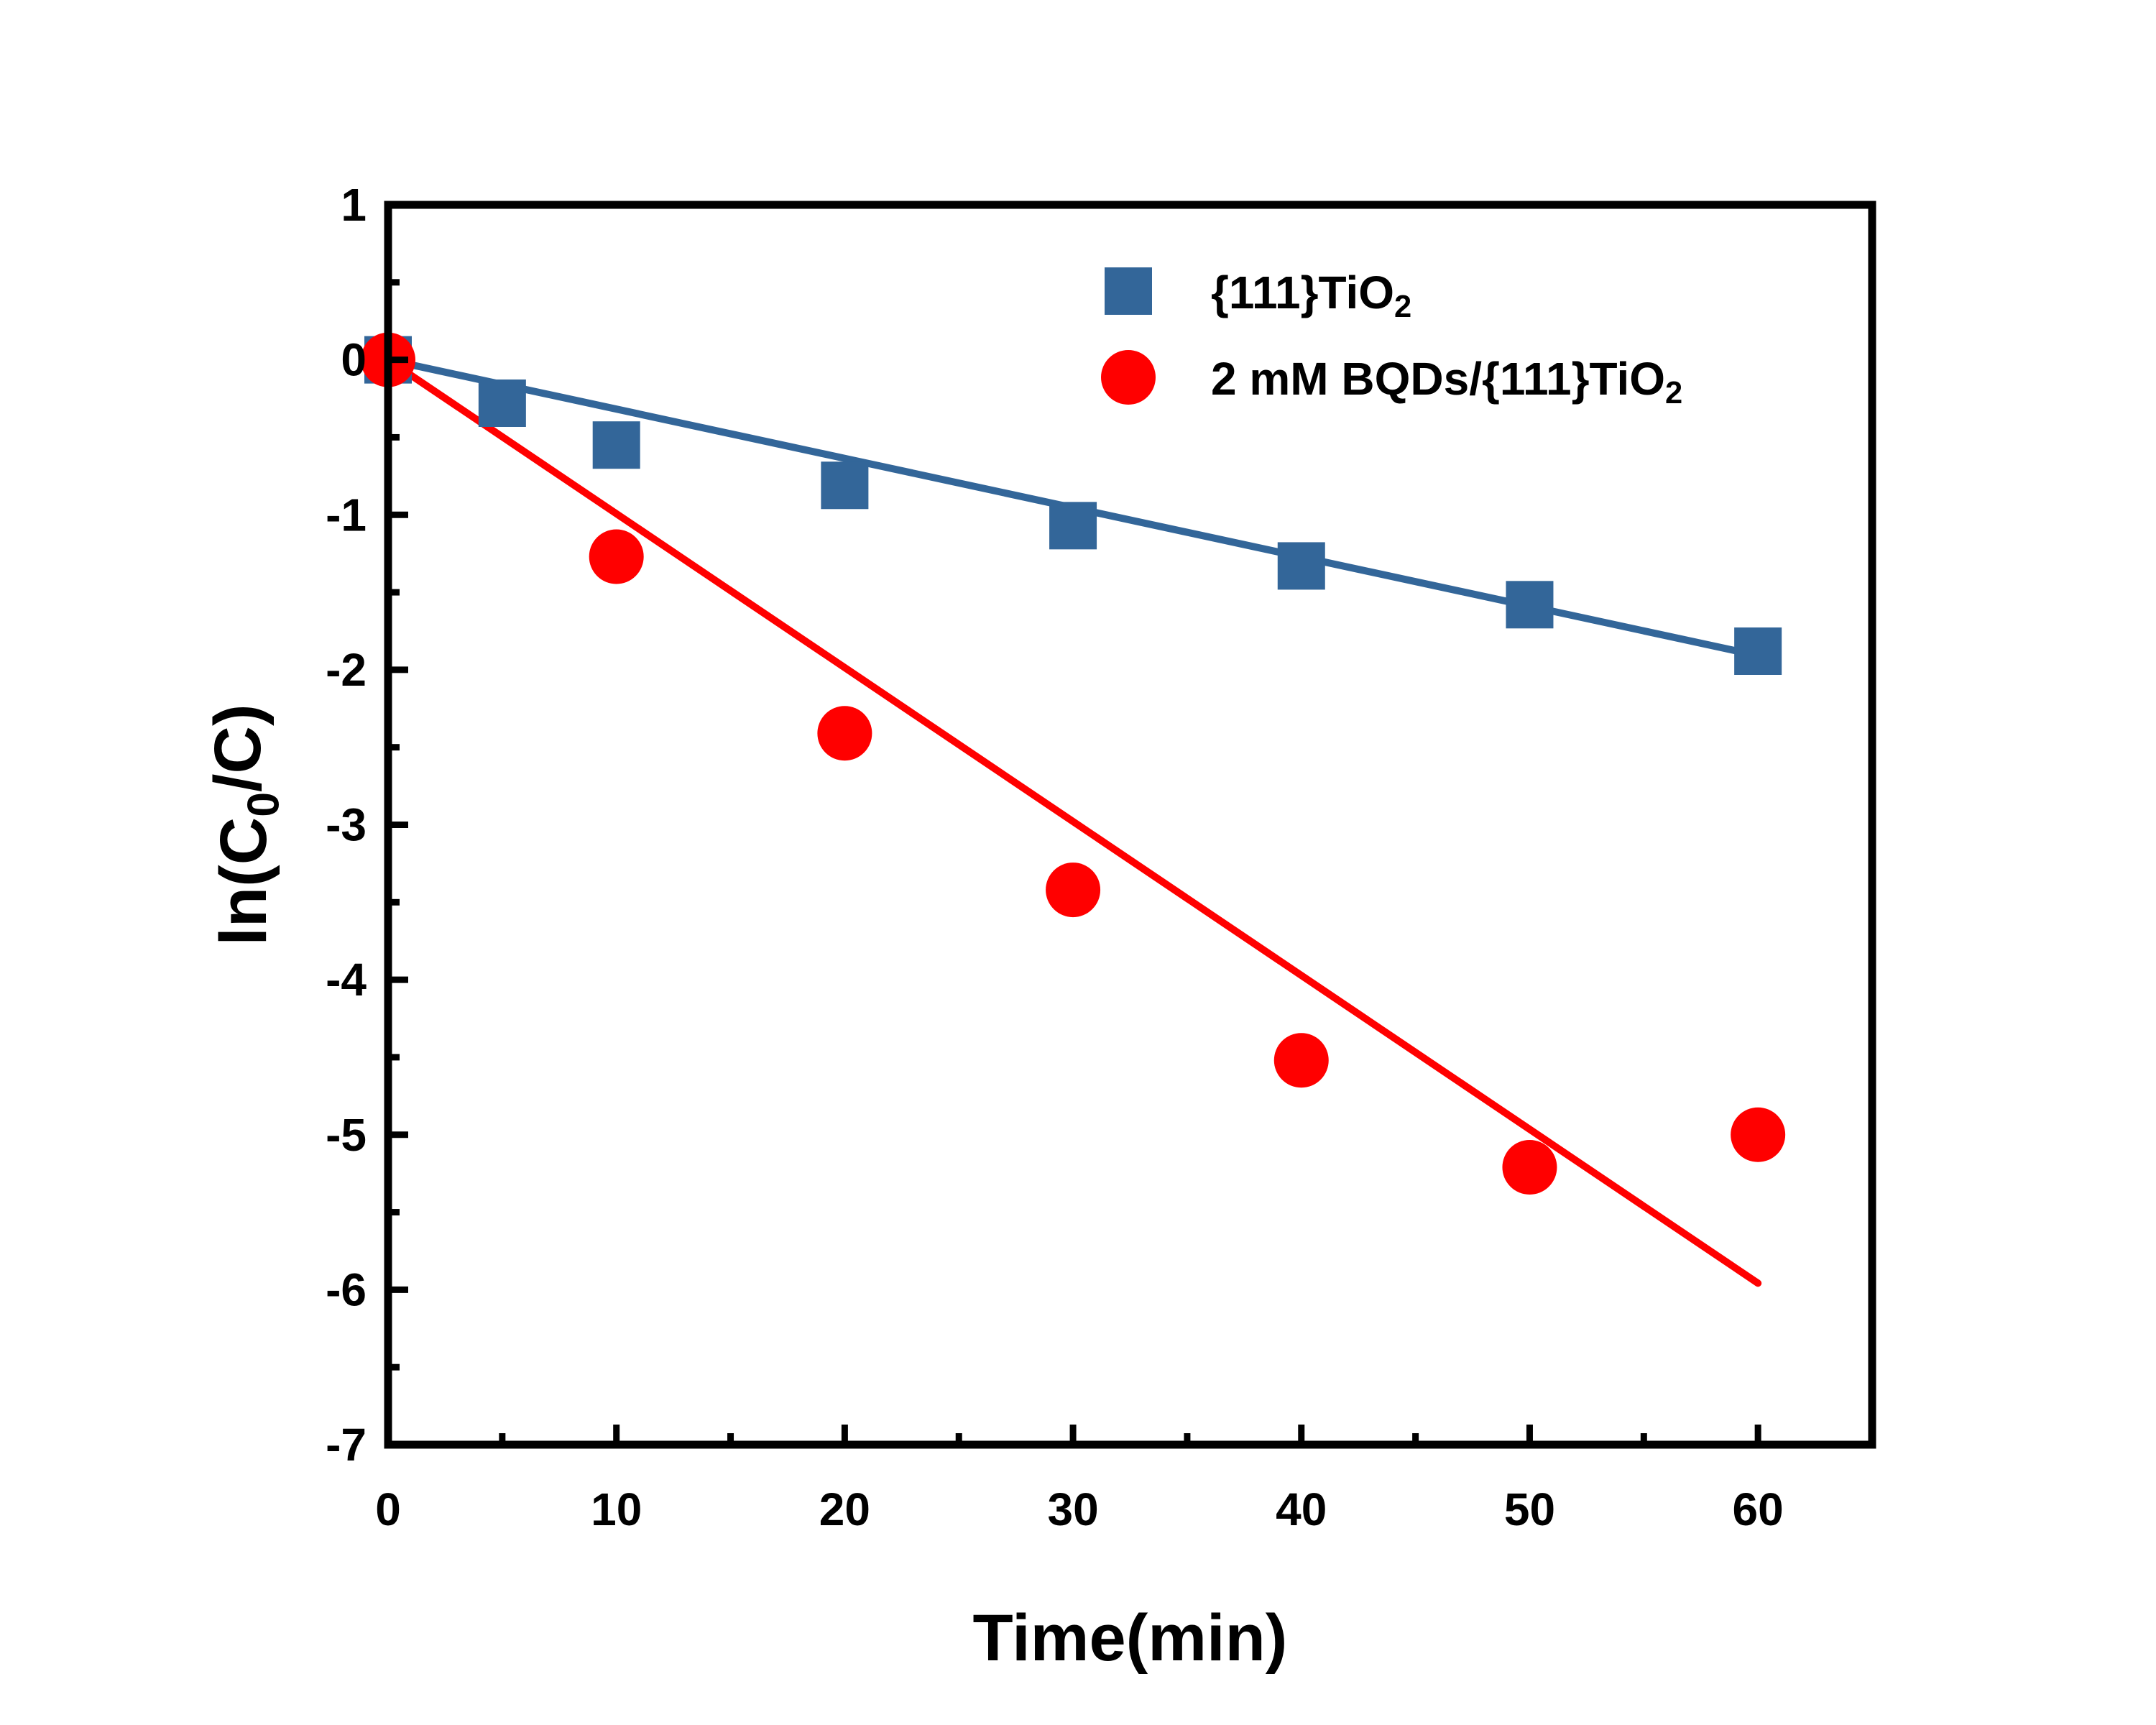 This screenshot has height=1725, width=2156. Describe the element at coordinates (1302, 292) in the screenshot. I see `legend-label-series-1-base: {111}TiO` at that location.